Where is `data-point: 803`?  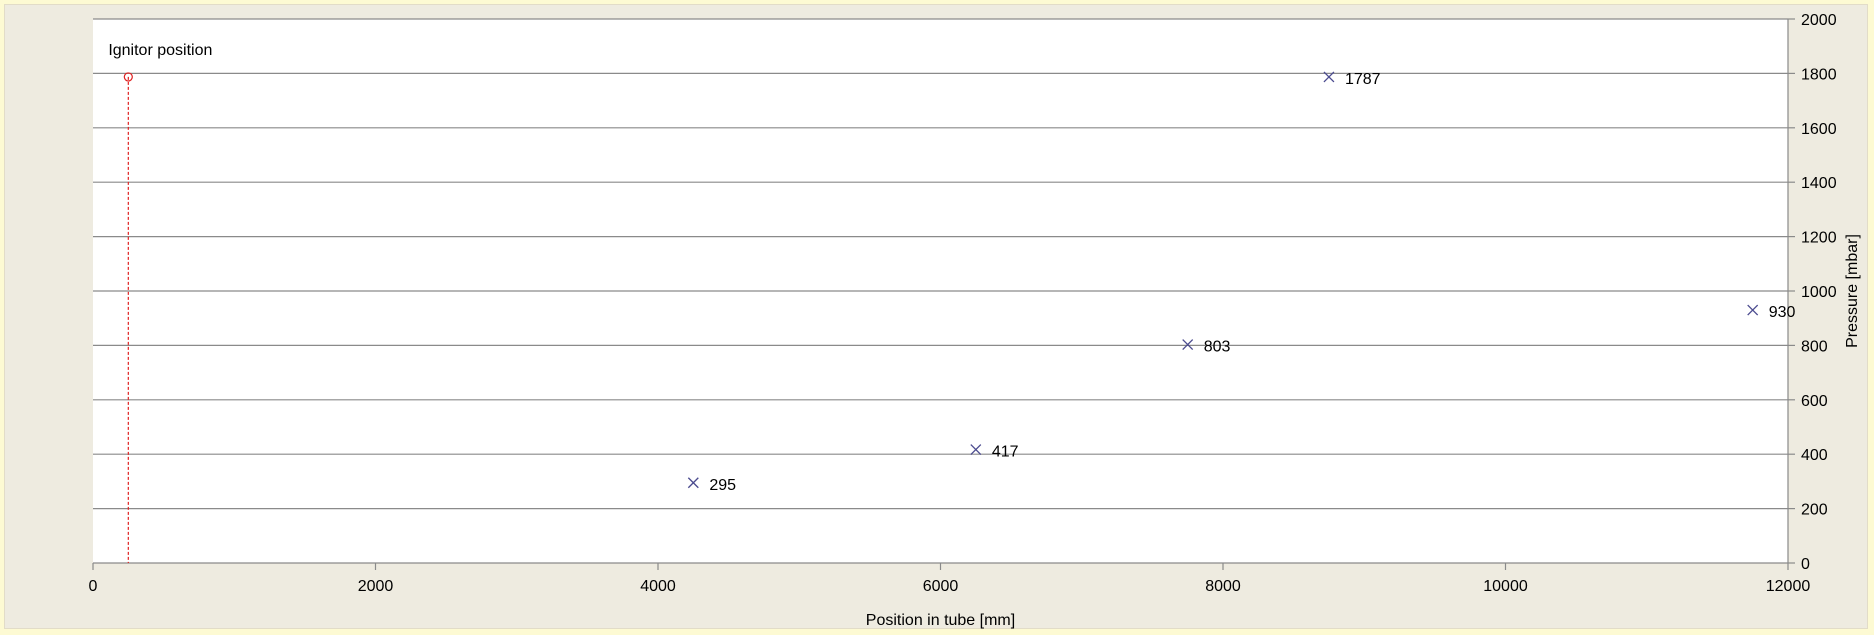 data-point: 803 is located at coordinates (1206, 347).